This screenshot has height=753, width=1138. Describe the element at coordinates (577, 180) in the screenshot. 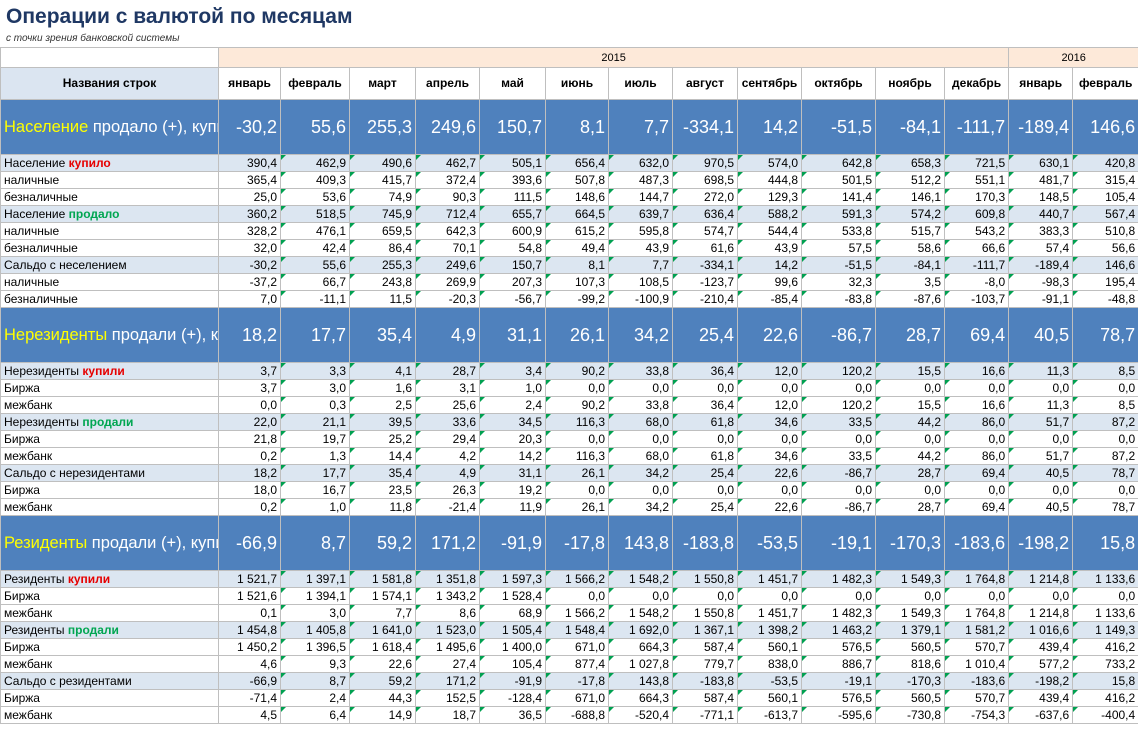

I see `value-cell: 507,8` at that location.